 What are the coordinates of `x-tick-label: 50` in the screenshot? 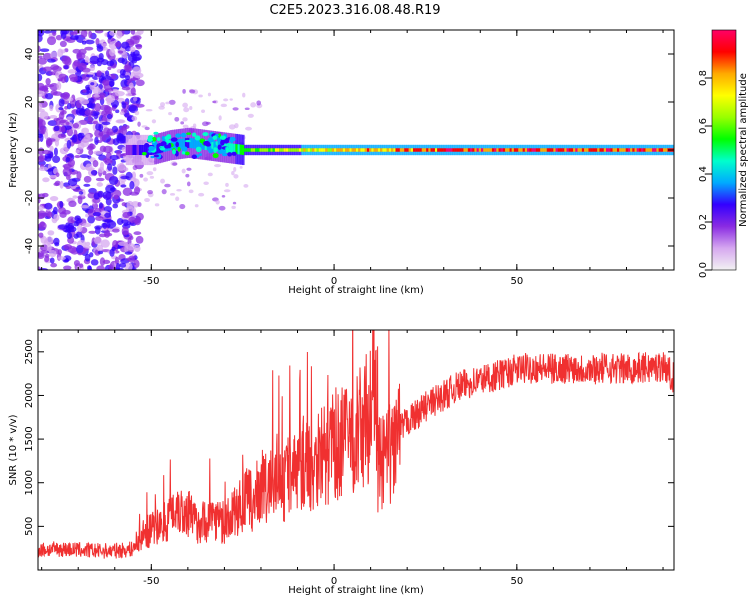 It's located at (516, 581).